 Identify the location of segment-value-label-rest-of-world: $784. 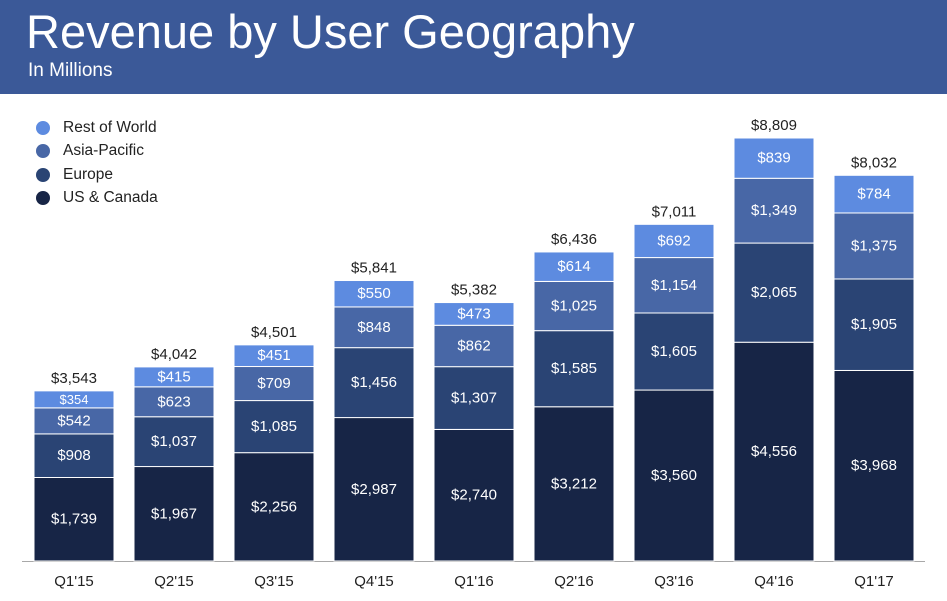
(873, 194).